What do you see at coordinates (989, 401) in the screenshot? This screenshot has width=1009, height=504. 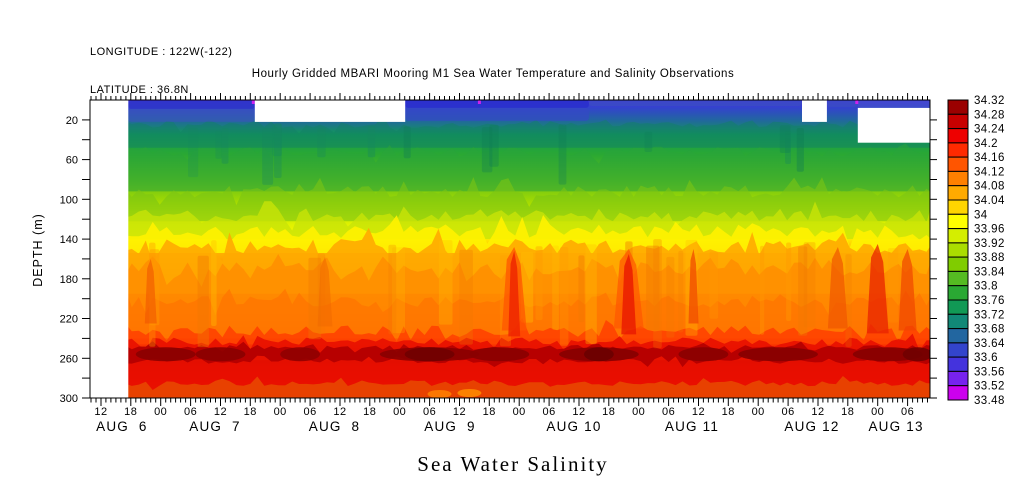 I see `svg-text: 33.48` at bounding box center [989, 401].